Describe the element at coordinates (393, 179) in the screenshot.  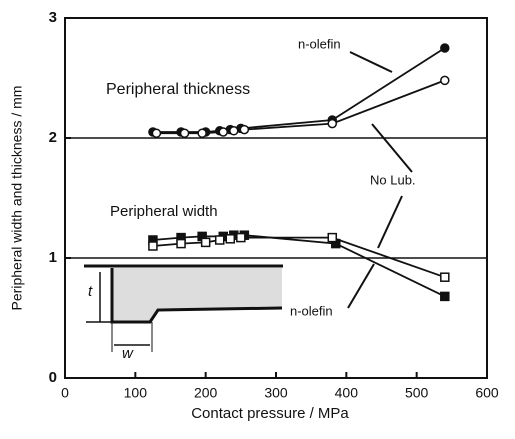
I see `annotation: No Lub.` at that location.